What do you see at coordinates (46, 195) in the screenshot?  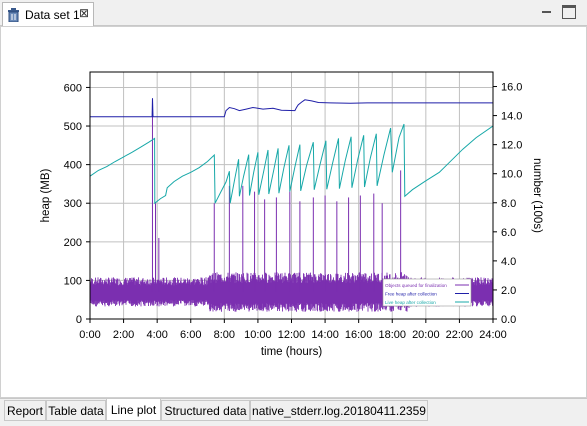 I see `y-axis-label: heap (MB)` at bounding box center [46, 195].